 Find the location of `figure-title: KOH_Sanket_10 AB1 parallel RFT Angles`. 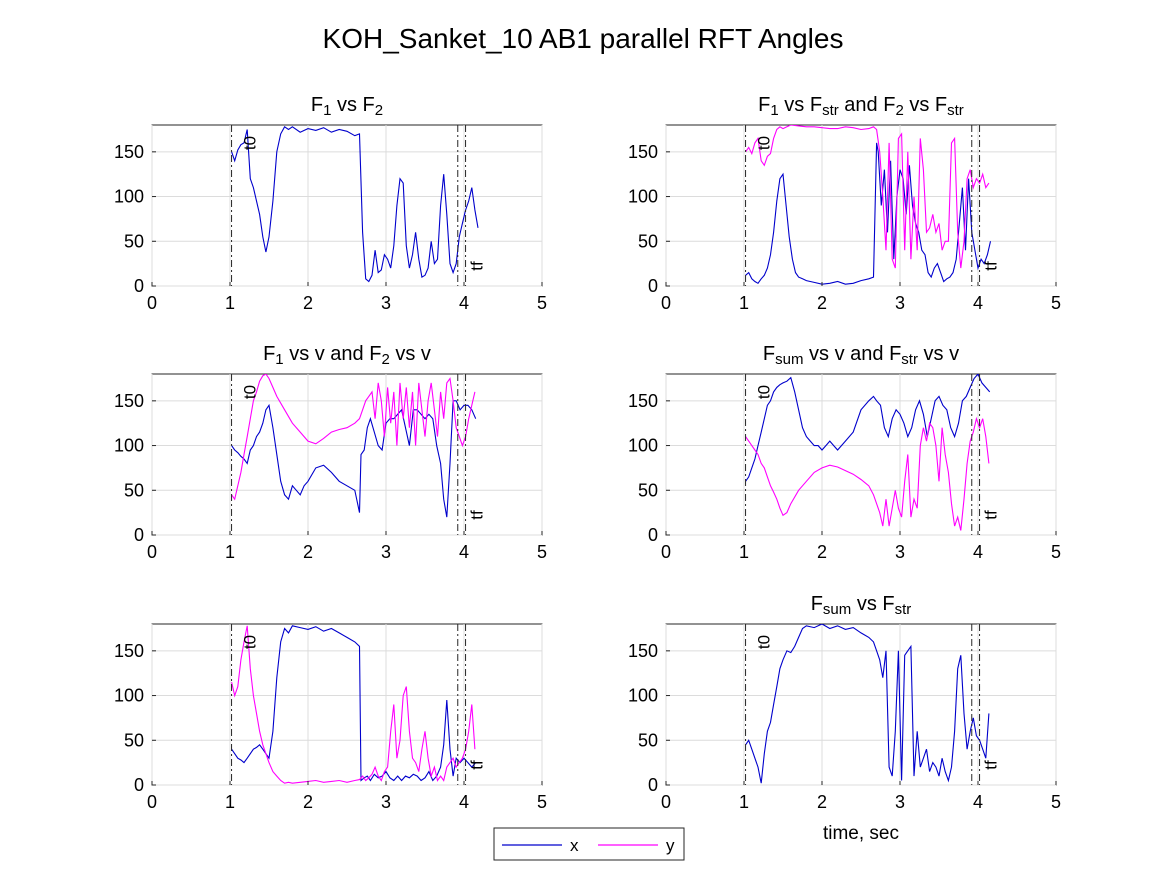

figure-title: KOH_Sanket_10 AB1 parallel RFT Angles is located at coordinates (583, 38).